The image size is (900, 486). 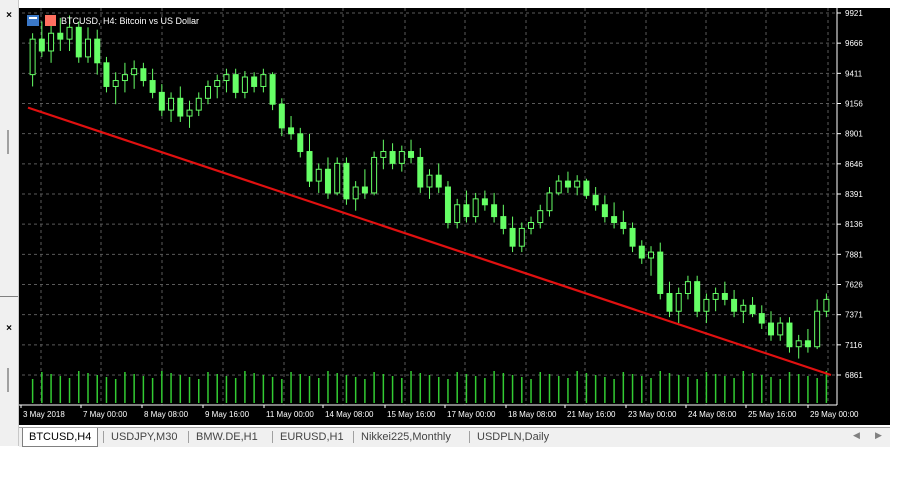 What do you see at coordinates (105, 414) in the screenshot?
I see `time-tick-label: 7 May 00:00` at bounding box center [105, 414].